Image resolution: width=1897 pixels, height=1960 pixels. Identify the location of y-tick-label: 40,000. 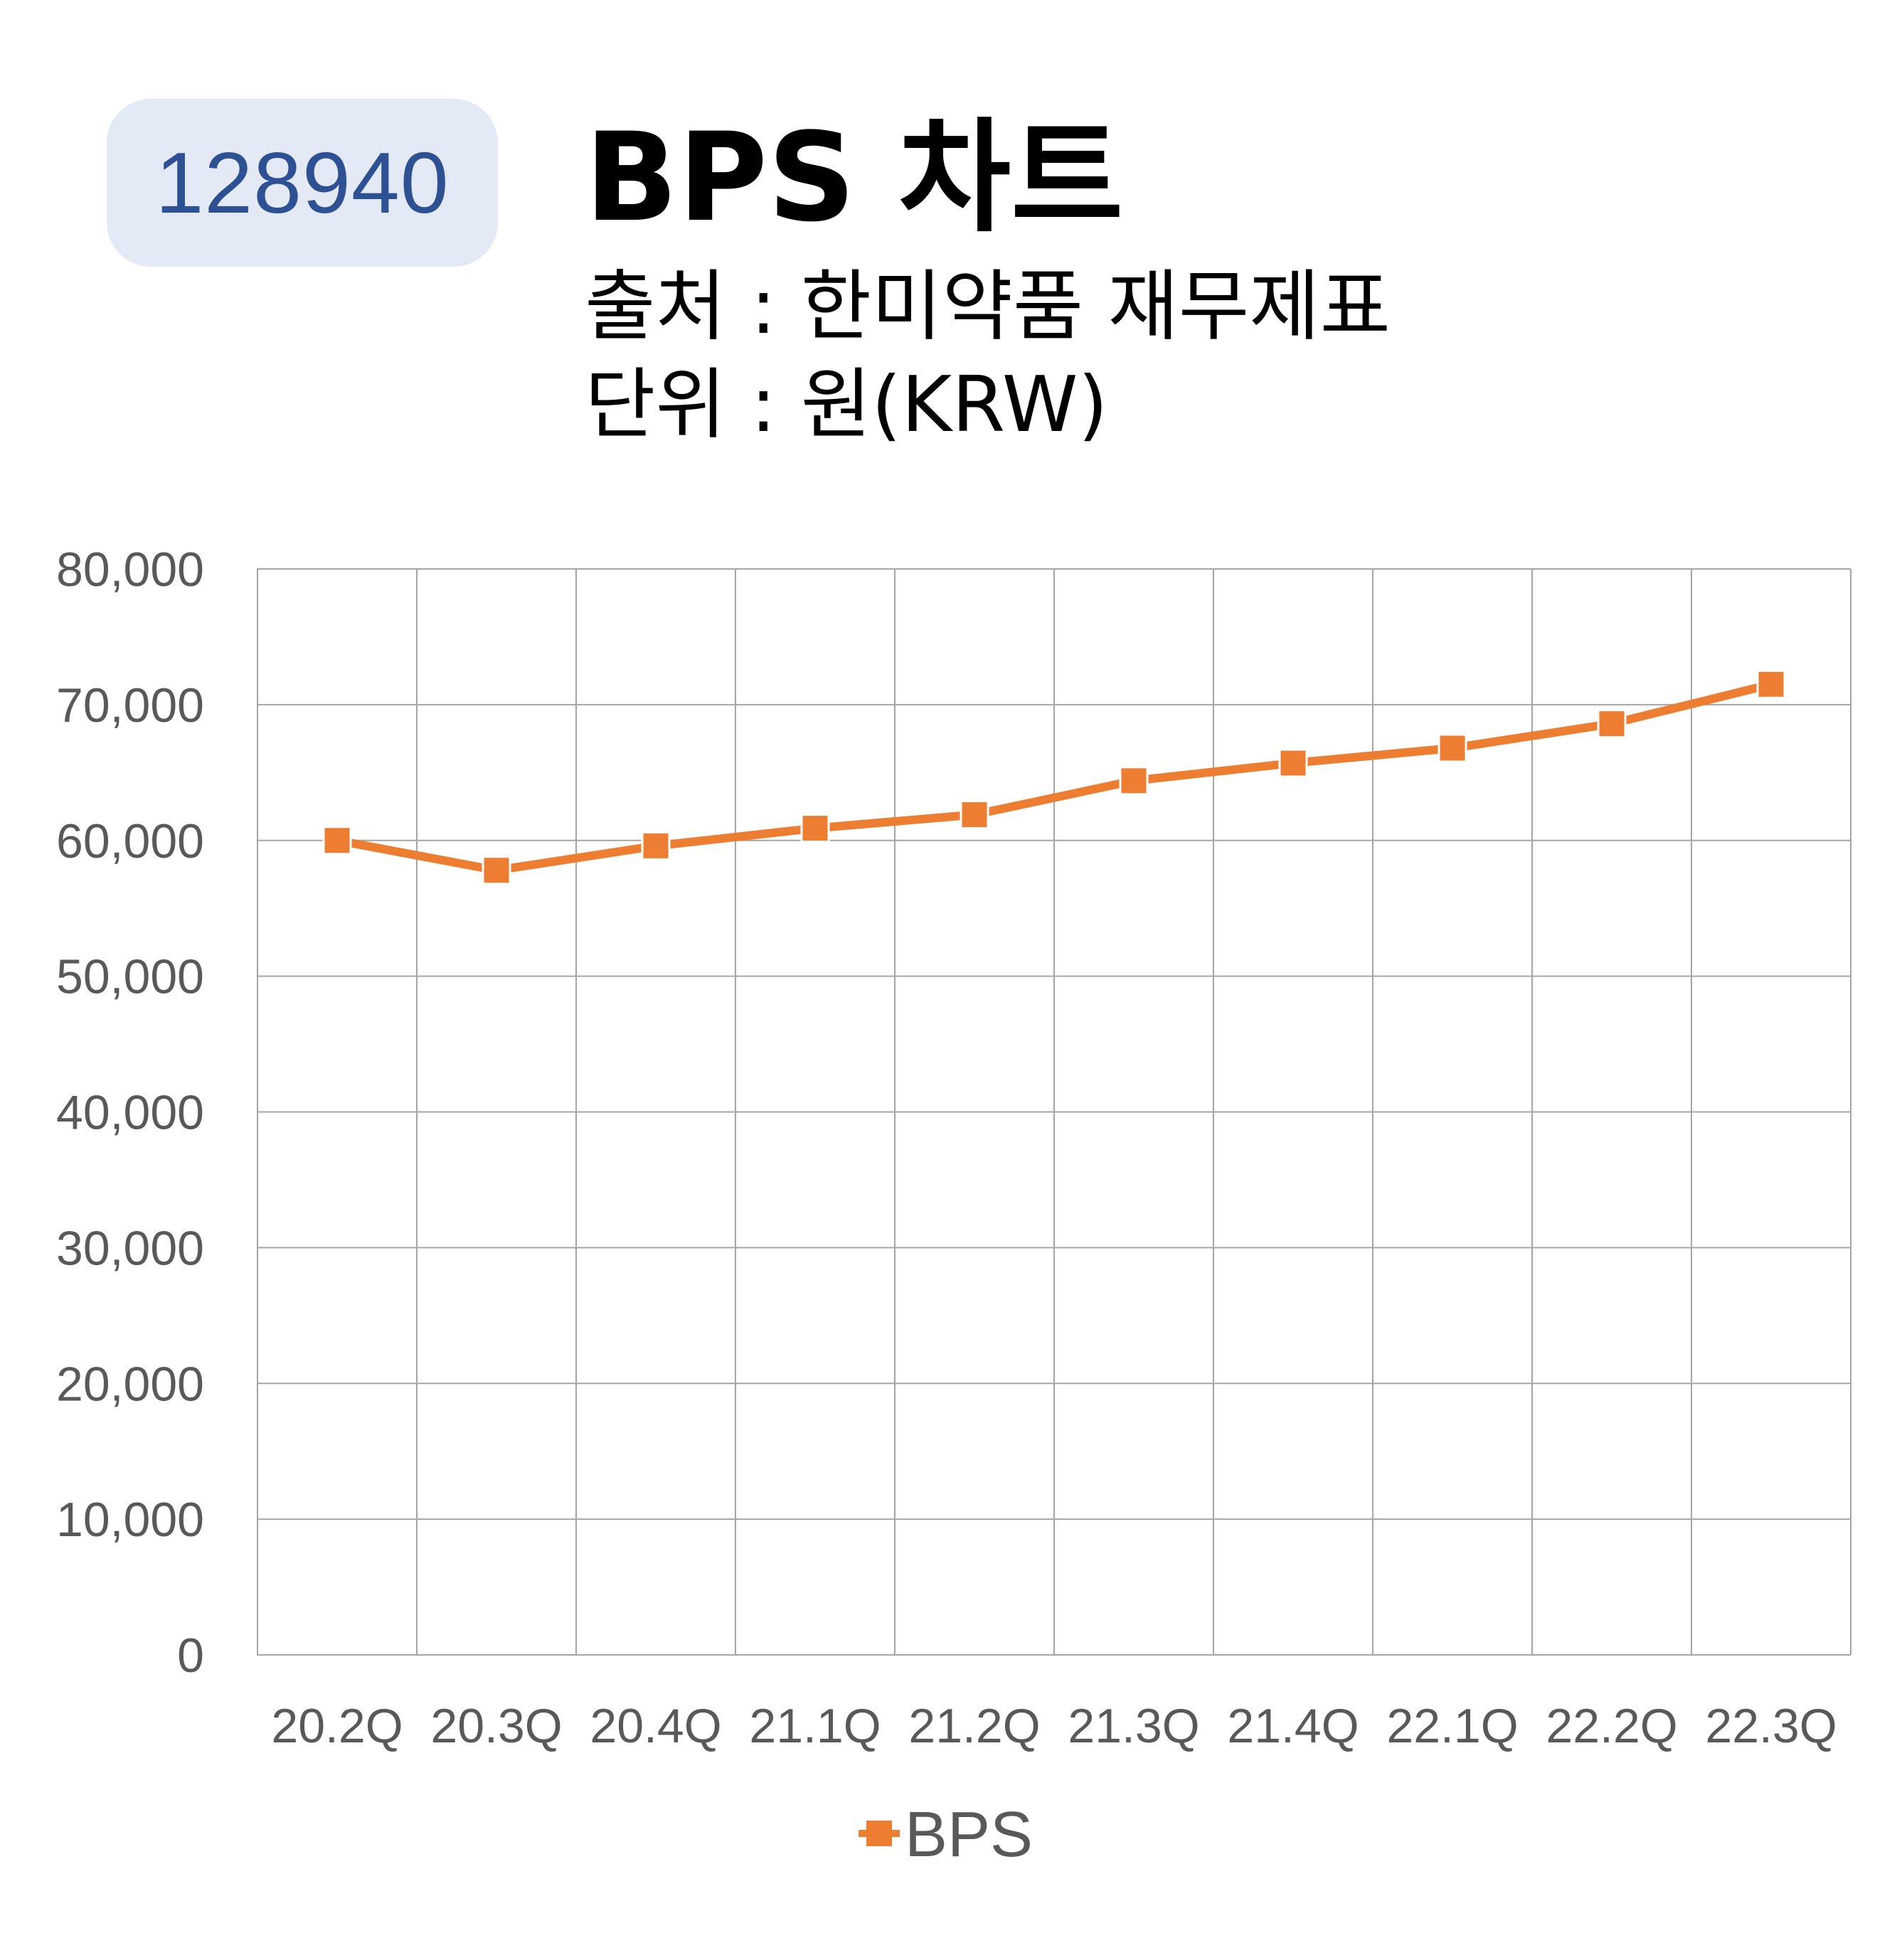
(130, 1113).